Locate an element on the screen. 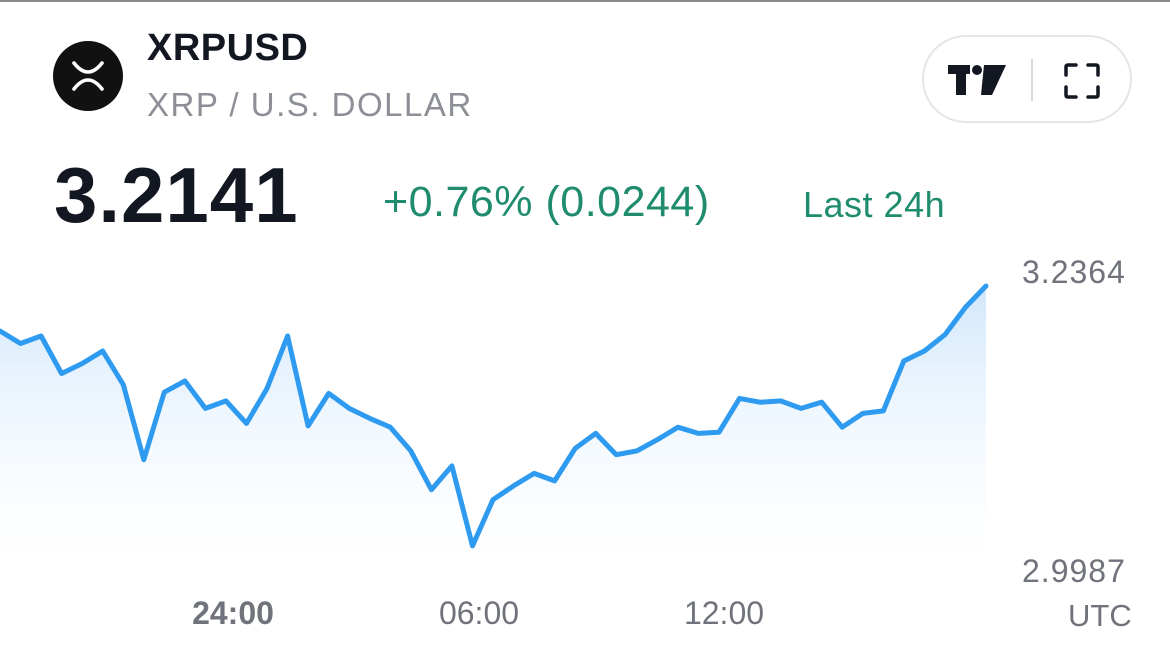 The width and height of the screenshot is (1170, 650). tradingview-logo-icon is located at coordinates (977, 80).